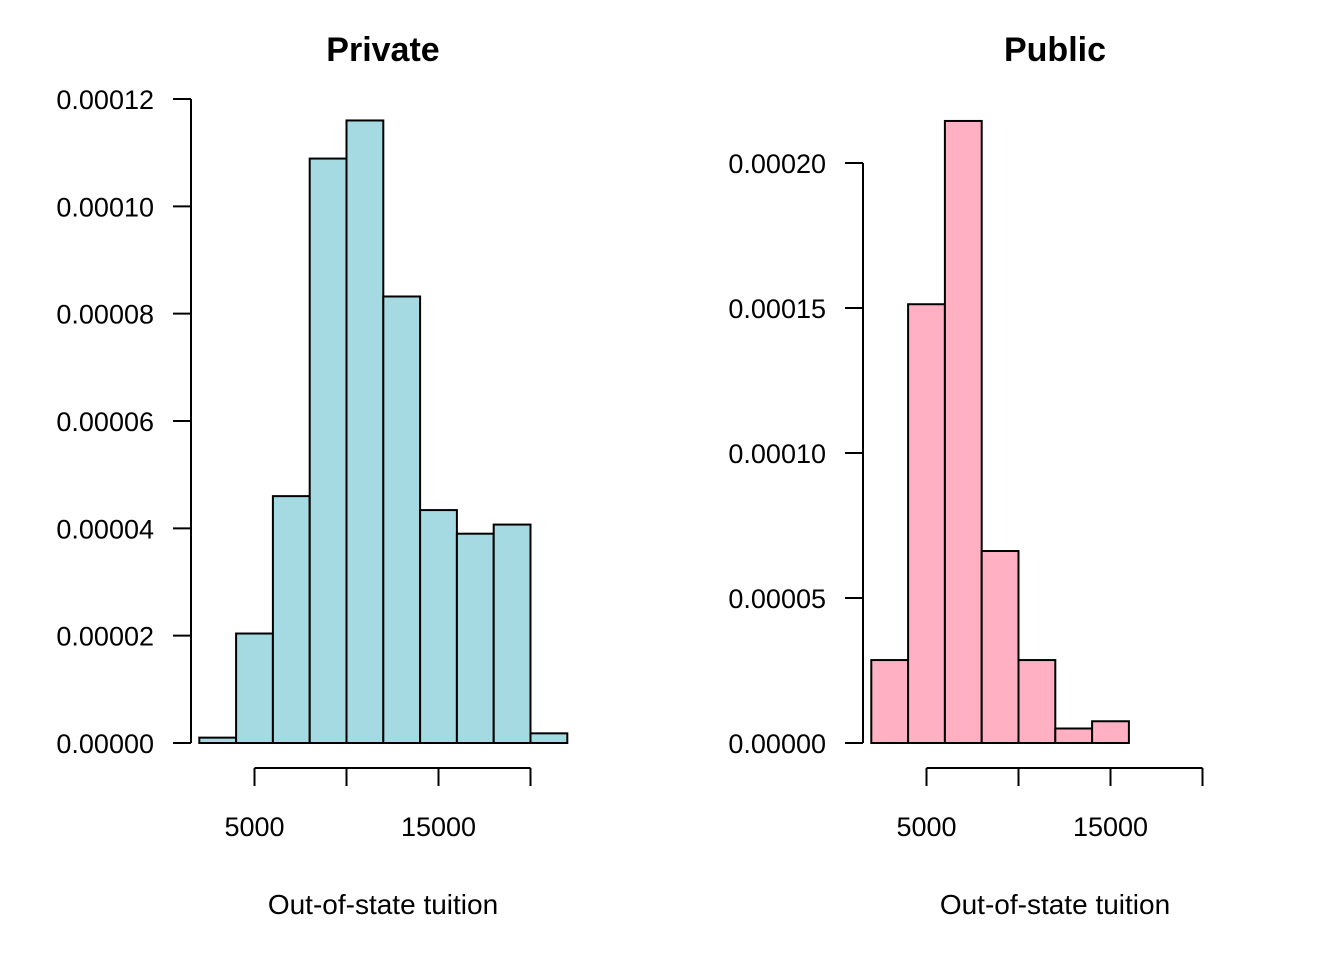 The width and height of the screenshot is (1344, 960). Describe the element at coordinates (777, 164) in the screenshot. I see `y-tick-label: 0.00020` at that location.